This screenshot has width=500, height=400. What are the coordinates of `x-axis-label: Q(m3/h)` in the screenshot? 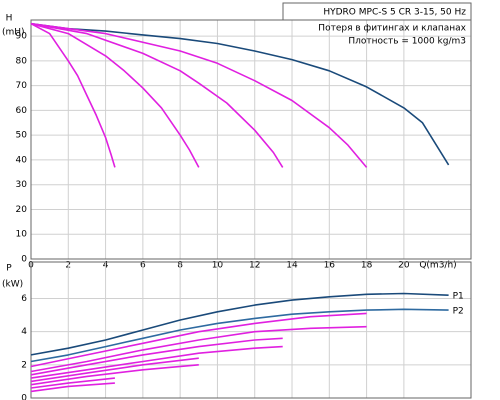 It's located at (437, 266).